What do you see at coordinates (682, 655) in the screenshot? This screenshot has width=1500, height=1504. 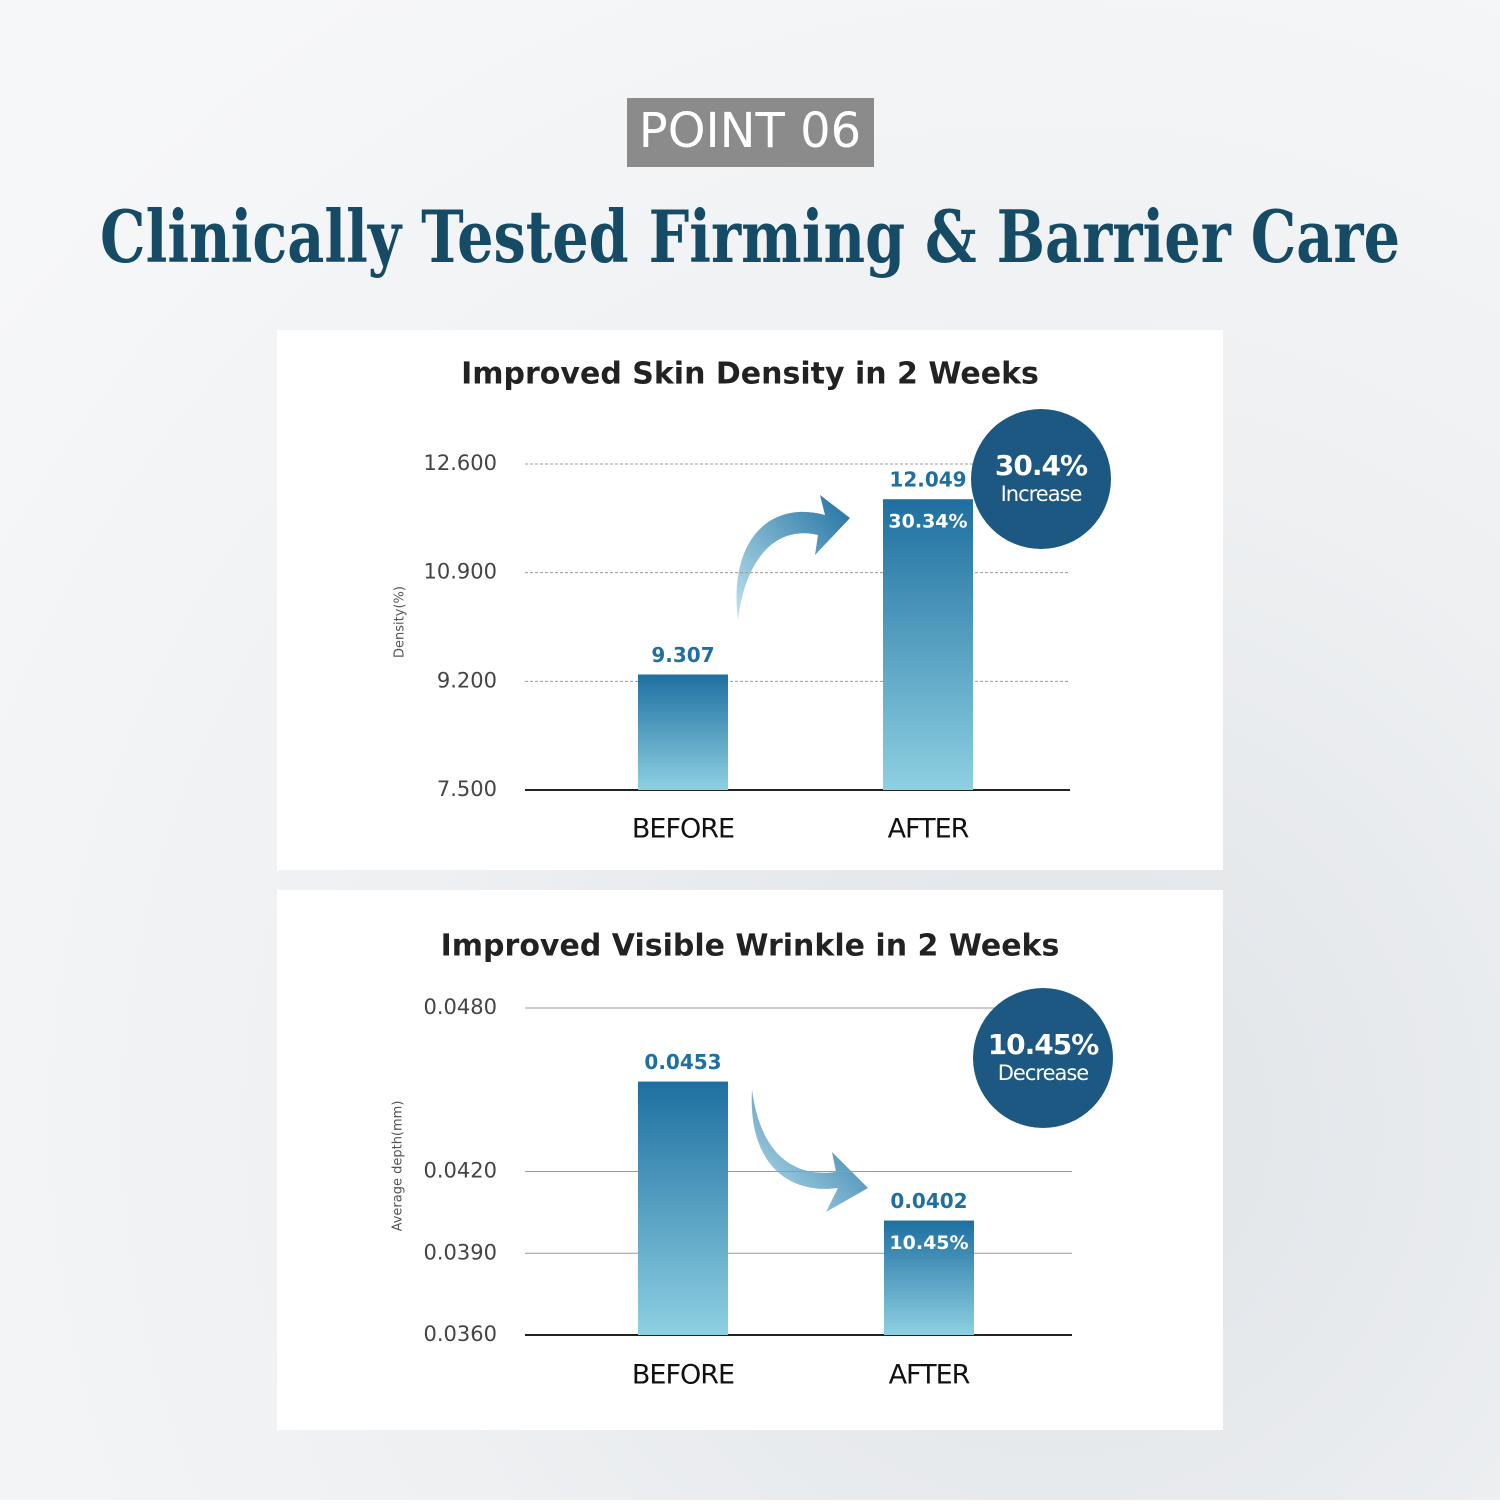 I see `value-label: 9.307` at bounding box center [682, 655].